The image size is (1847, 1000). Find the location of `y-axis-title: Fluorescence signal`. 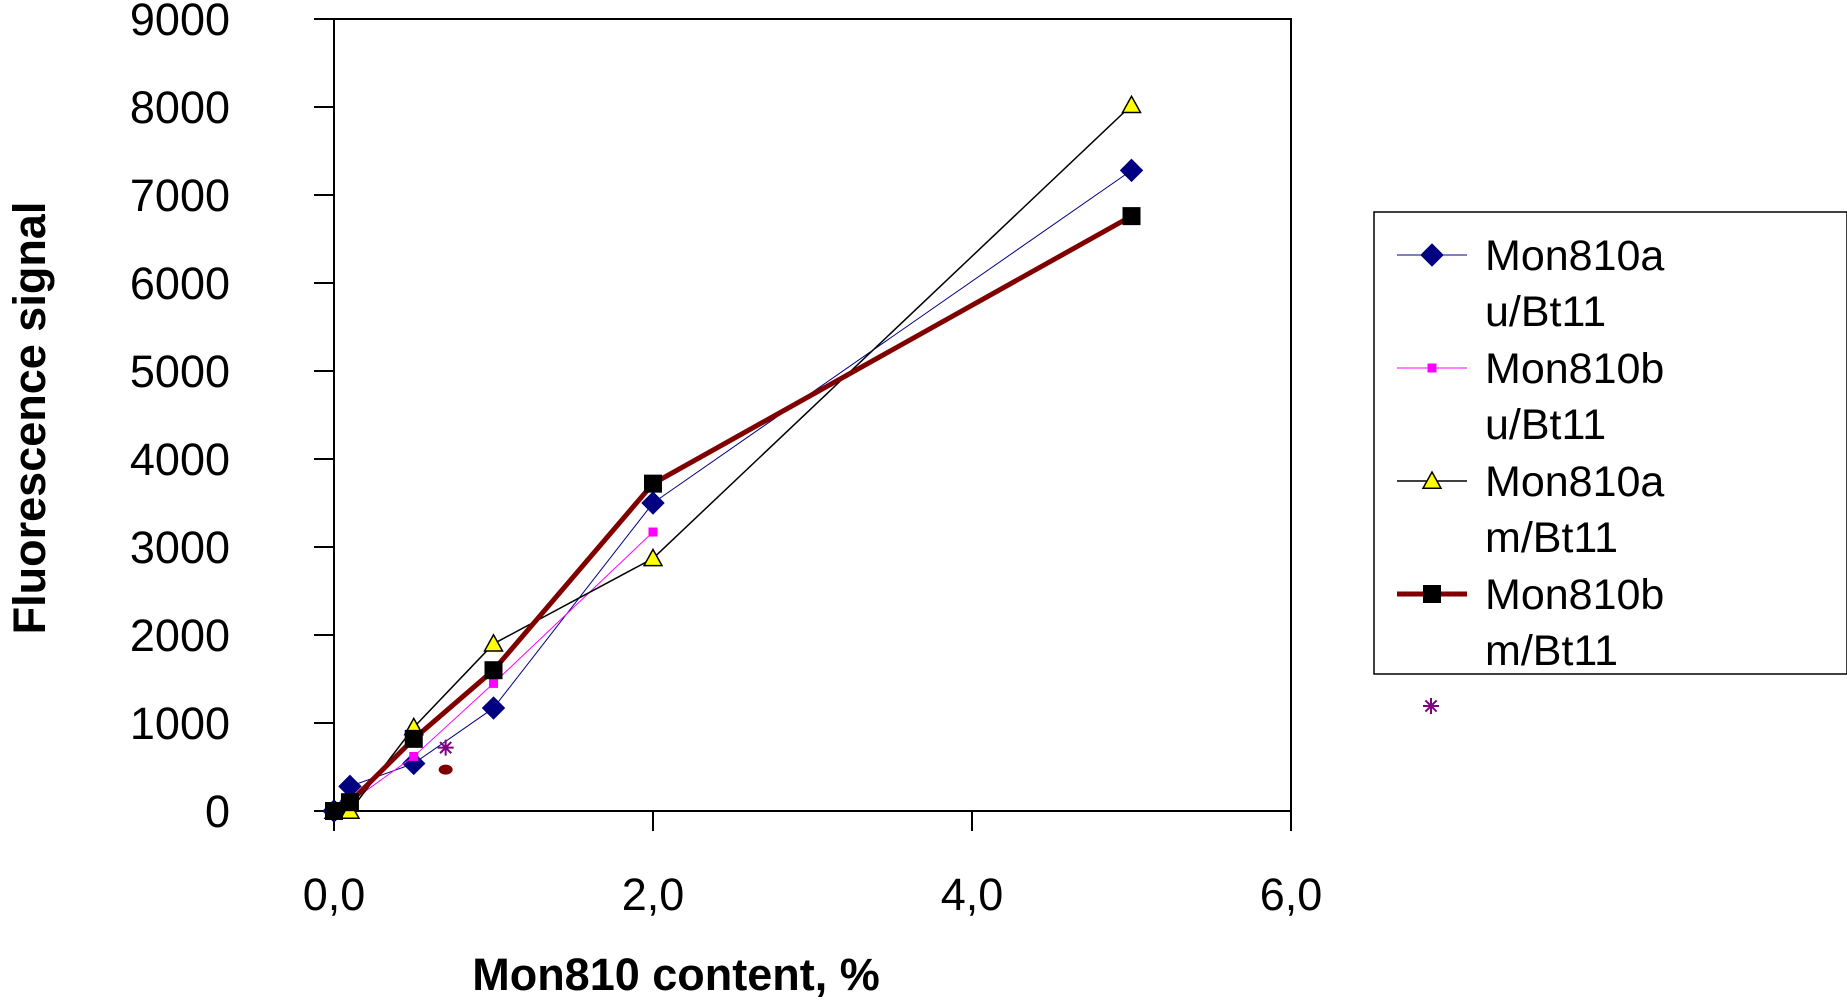

y-axis-title: Fluorescence signal is located at coordinates (29, 418).